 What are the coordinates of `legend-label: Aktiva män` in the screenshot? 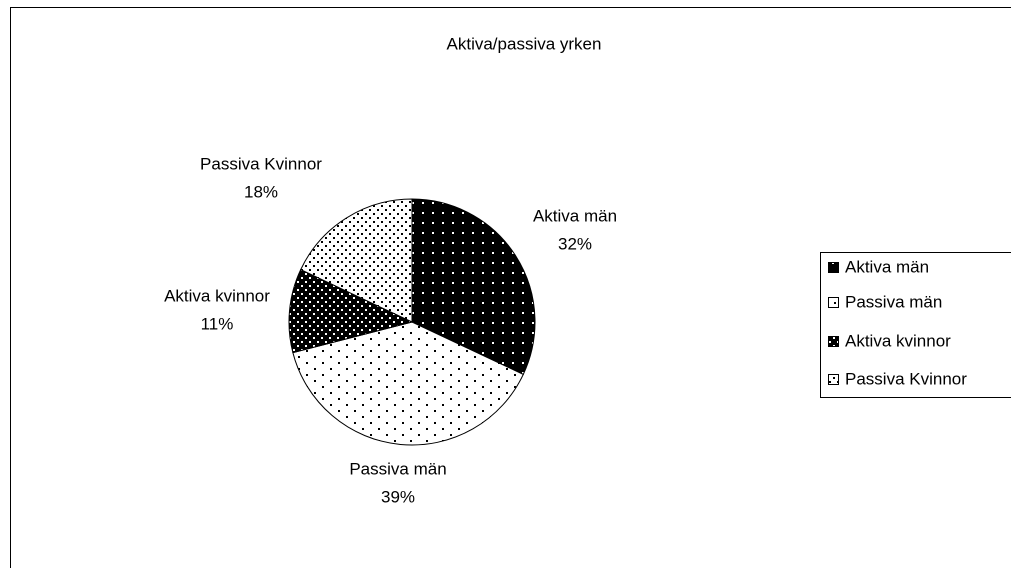 It's located at (887, 266).